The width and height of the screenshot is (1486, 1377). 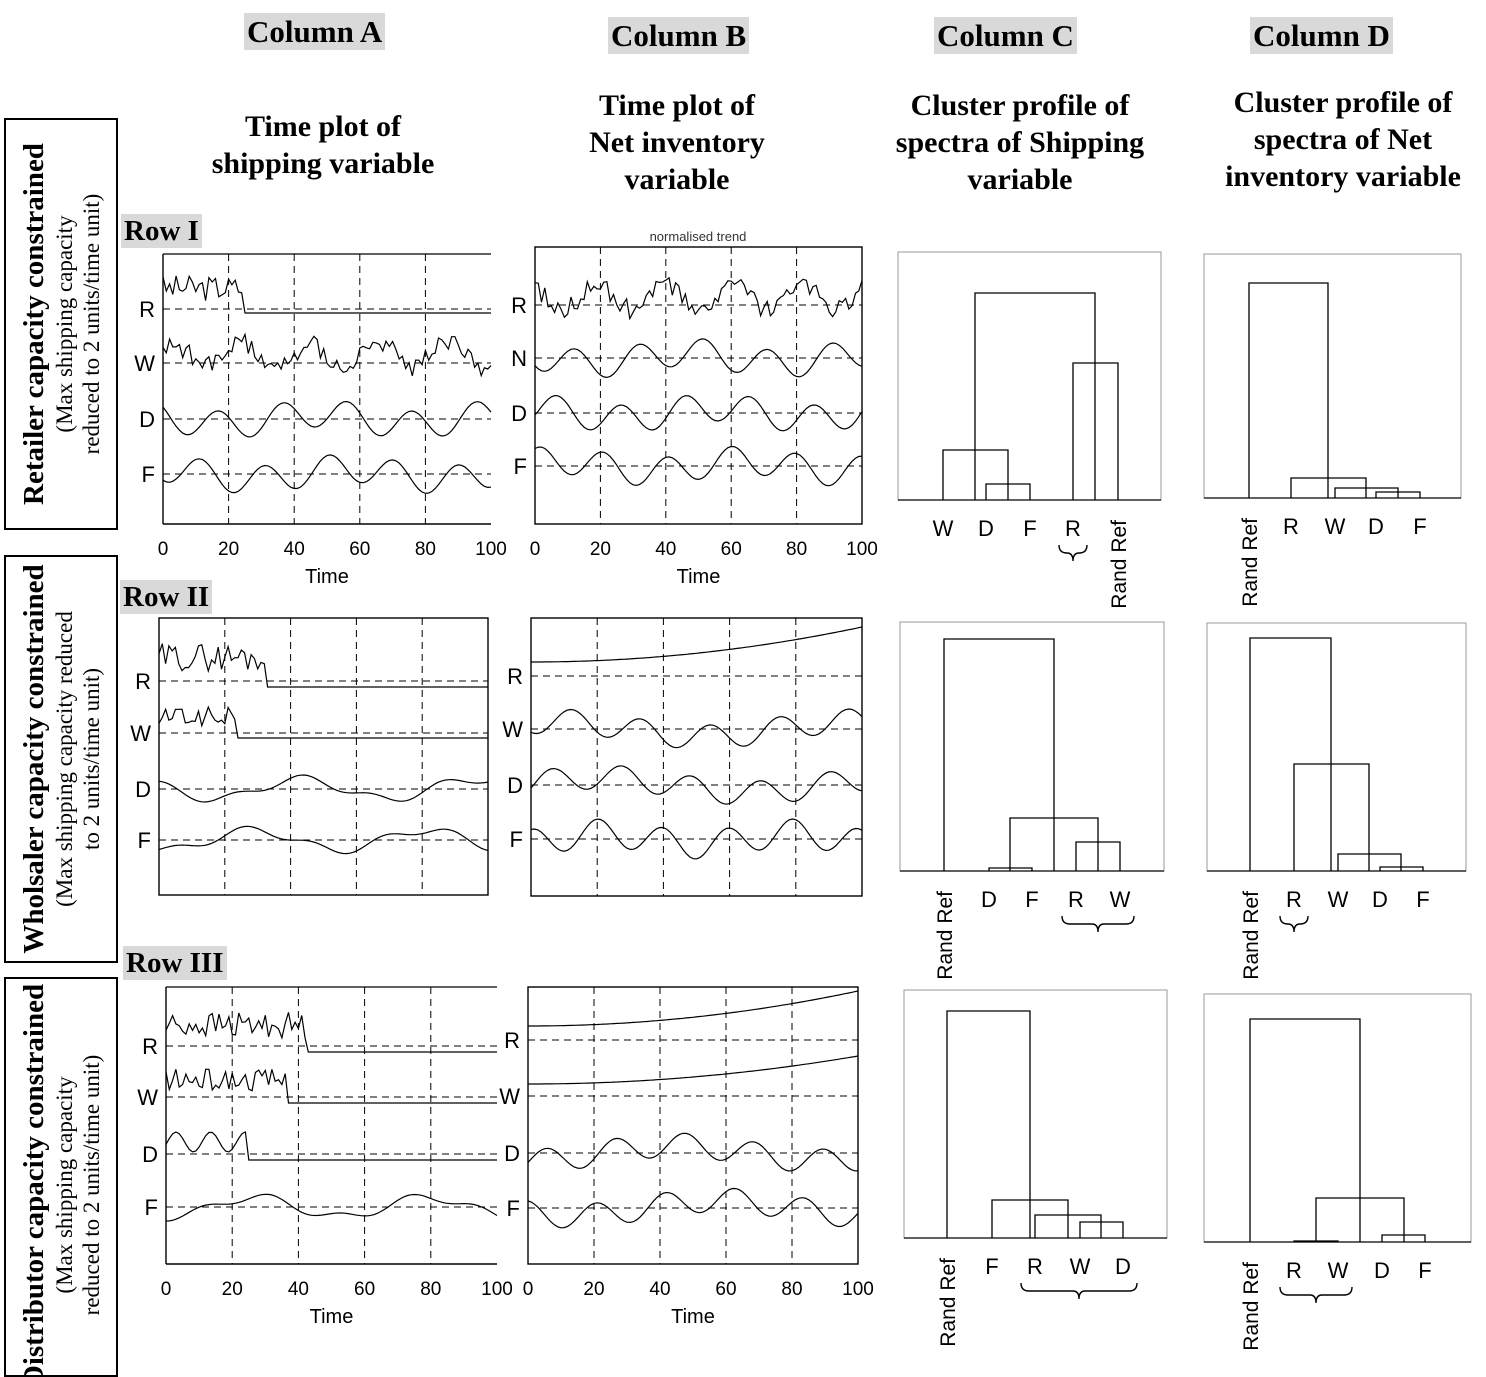 I want to click on timeplot-a-iii-tick-label: 0, so click(x=166, y=1289).